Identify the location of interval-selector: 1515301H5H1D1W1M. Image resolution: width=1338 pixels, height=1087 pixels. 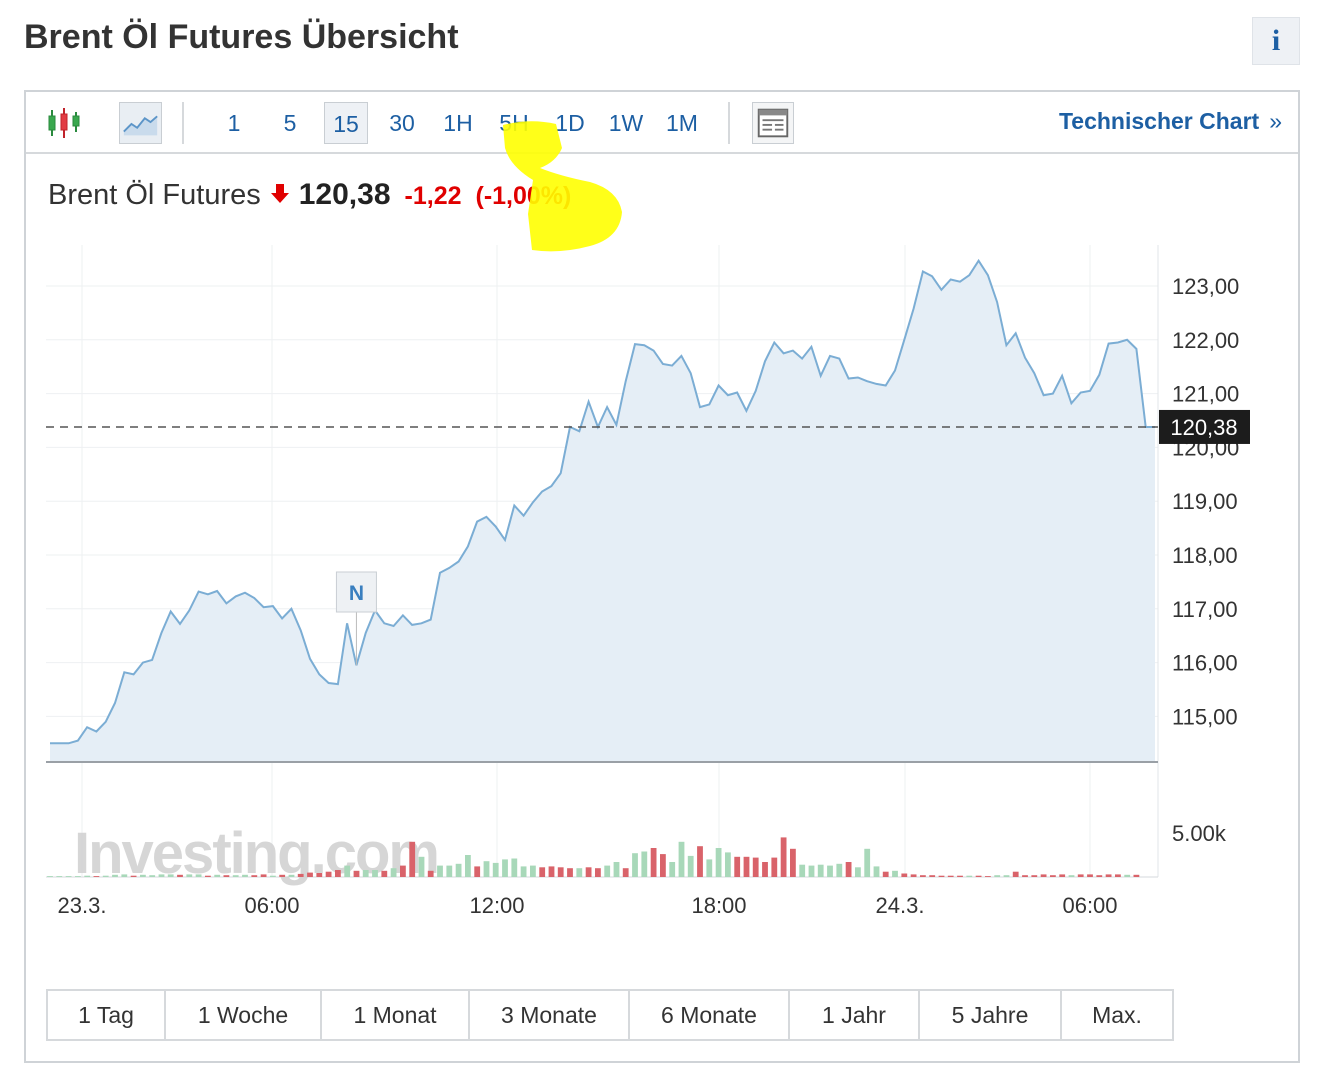
(458, 123).